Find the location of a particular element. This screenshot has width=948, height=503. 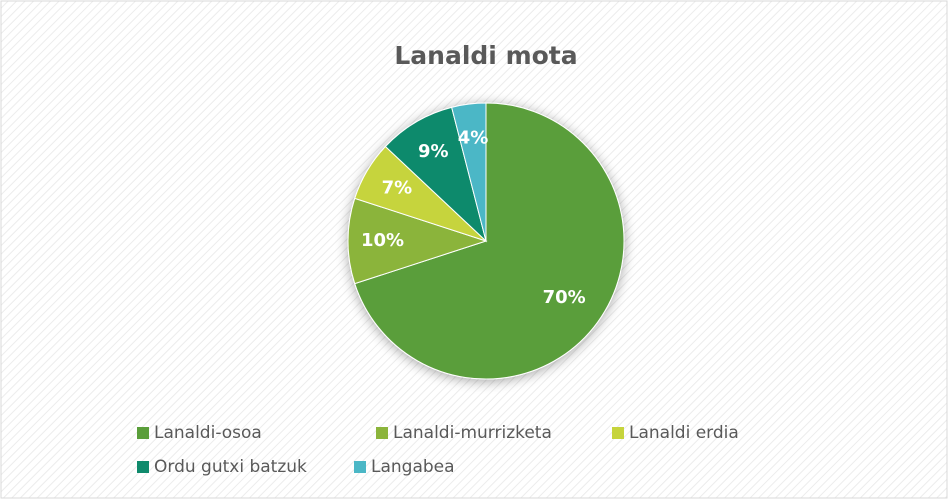

data-label: 7% is located at coordinates (397, 187).